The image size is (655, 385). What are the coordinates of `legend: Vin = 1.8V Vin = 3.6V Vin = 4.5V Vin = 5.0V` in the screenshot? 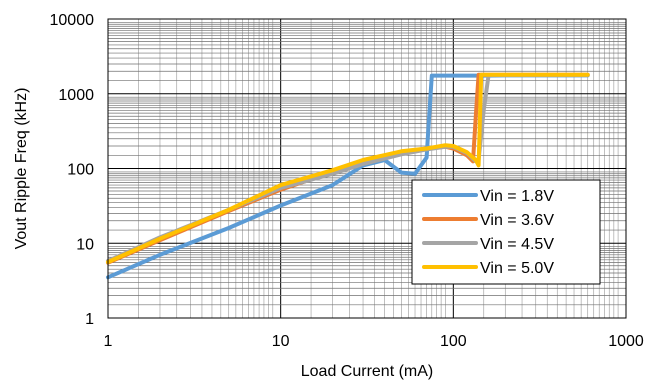 It's located at (506, 232).